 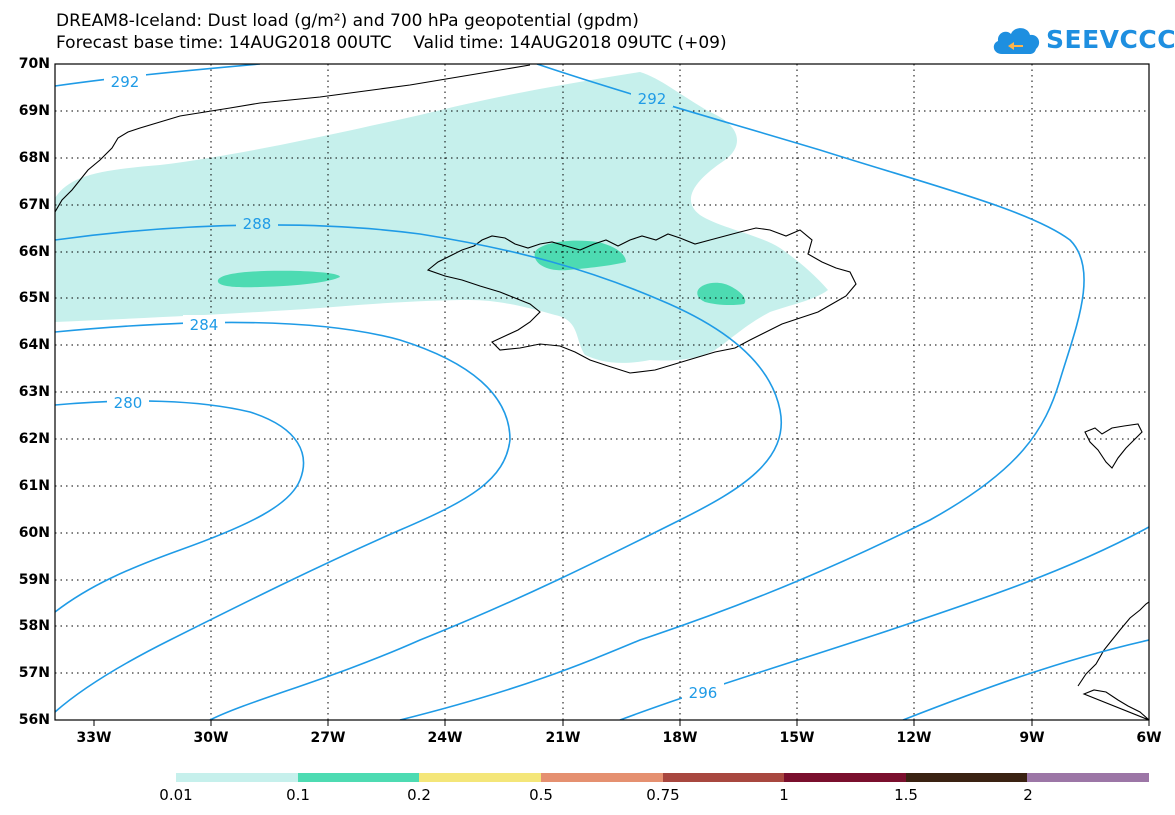 What do you see at coordinates (419, 795) in the screenshot?
I see `colorbar-label: 0.2` at bounding box center [419, 795].